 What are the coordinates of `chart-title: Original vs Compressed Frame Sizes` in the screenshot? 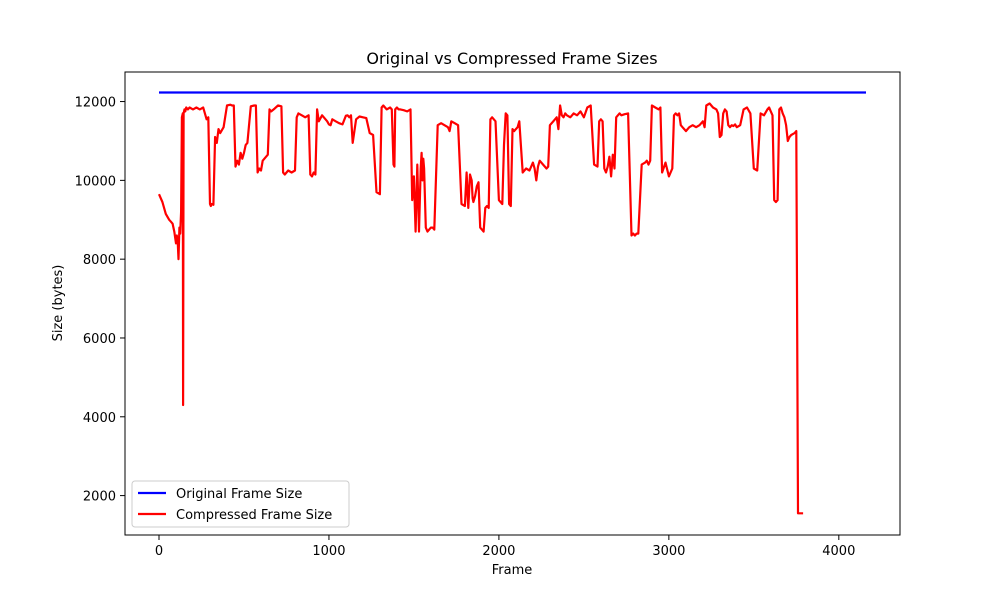 It's located at (511, 58).